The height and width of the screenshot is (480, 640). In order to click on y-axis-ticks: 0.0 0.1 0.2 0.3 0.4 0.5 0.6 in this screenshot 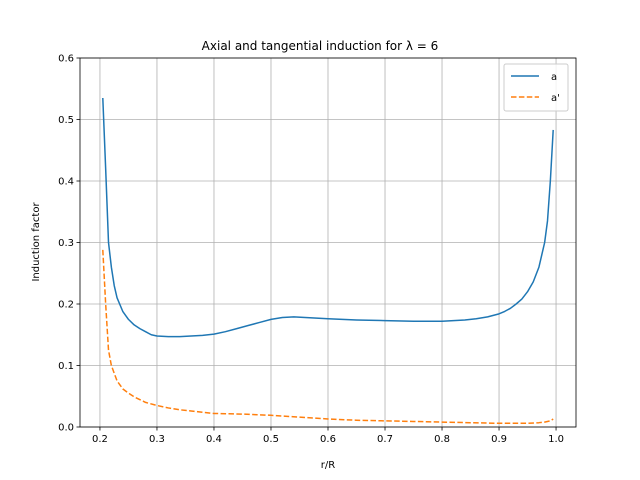, I will do `click(69, 244)`.